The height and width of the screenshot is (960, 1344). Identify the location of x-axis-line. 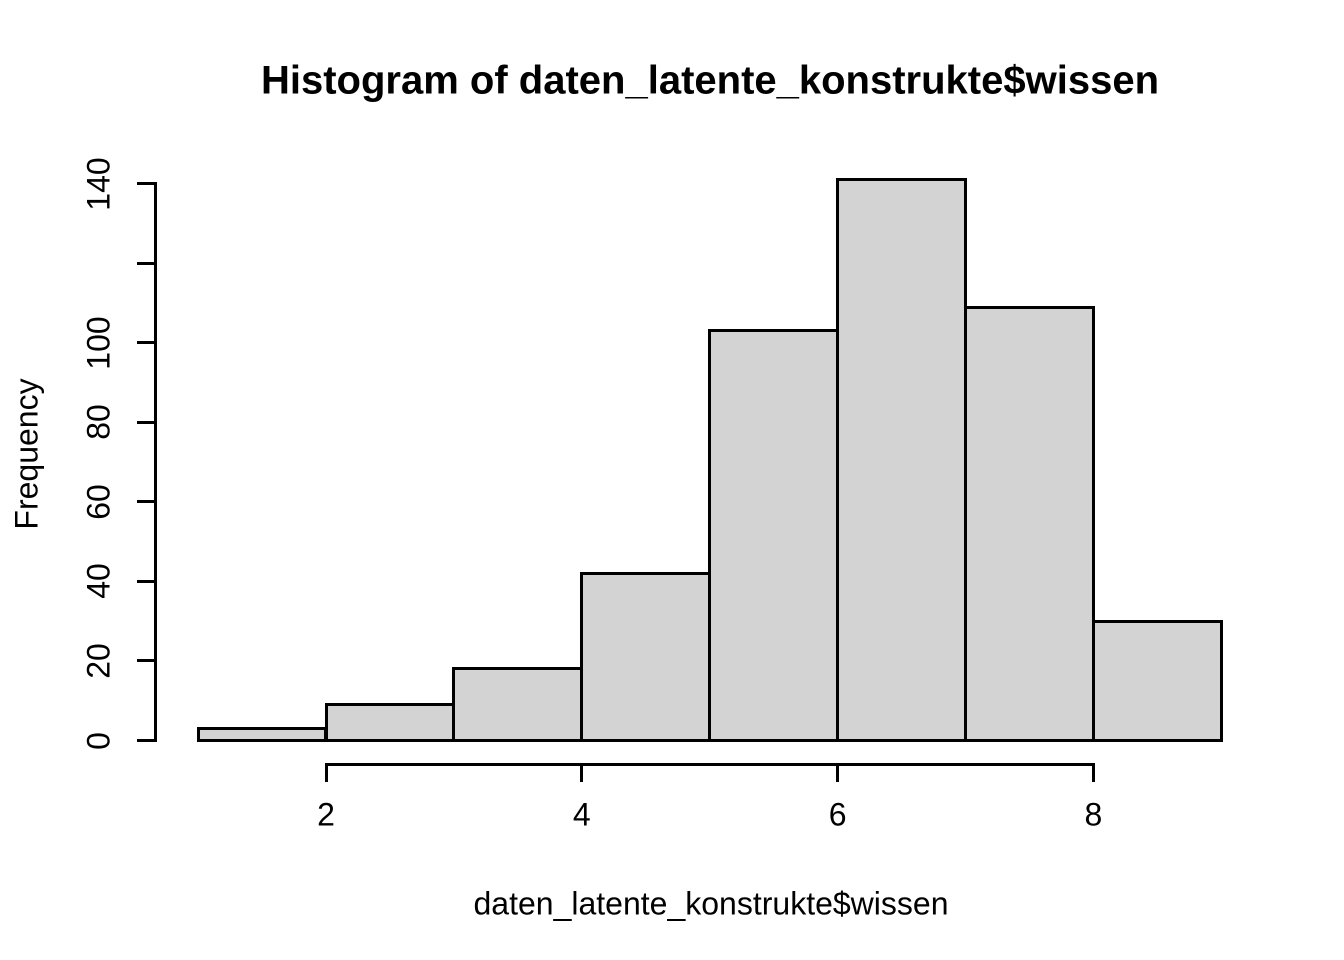
(709, 764).